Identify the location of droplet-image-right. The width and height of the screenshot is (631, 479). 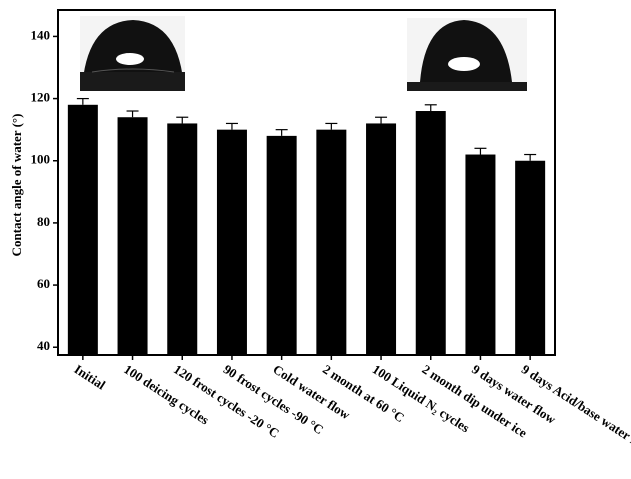
(467, 54).